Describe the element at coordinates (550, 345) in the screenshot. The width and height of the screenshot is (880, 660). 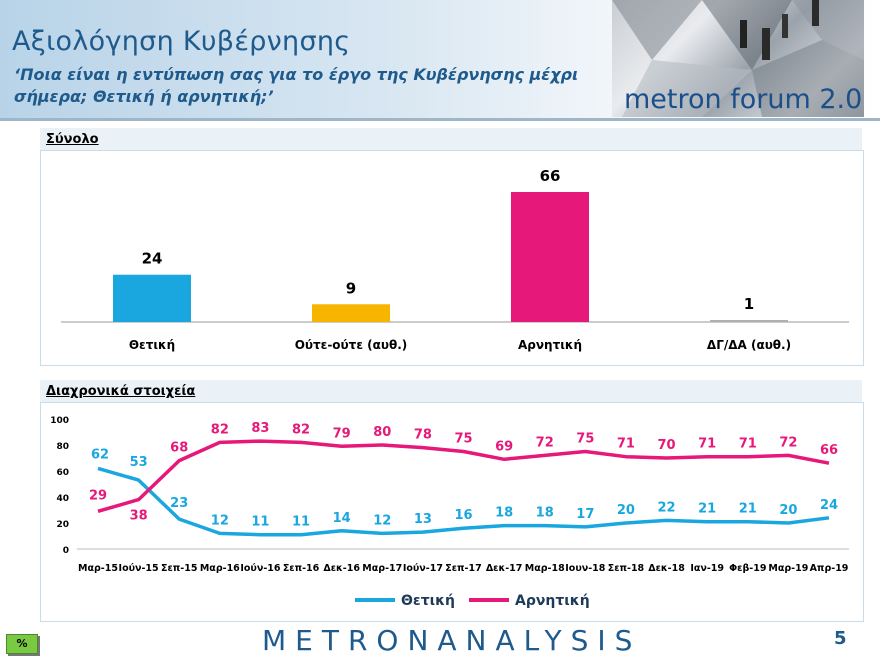
I see `bar-category-label-2: Αρνητική` at that location.